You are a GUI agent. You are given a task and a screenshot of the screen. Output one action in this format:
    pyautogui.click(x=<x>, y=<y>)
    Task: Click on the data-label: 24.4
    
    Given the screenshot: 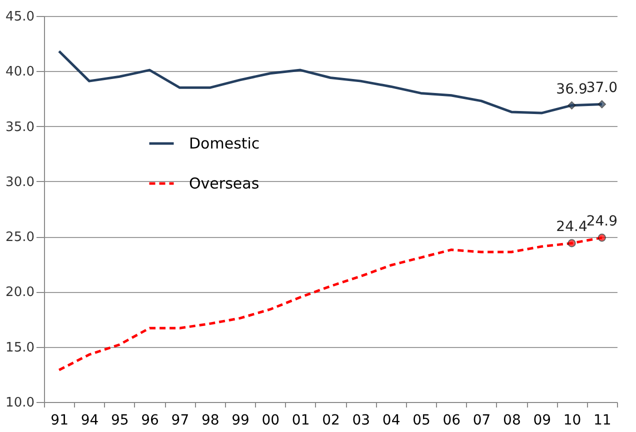 What is the action you would take?
    pyautogui.click(x=572, y=227)
    